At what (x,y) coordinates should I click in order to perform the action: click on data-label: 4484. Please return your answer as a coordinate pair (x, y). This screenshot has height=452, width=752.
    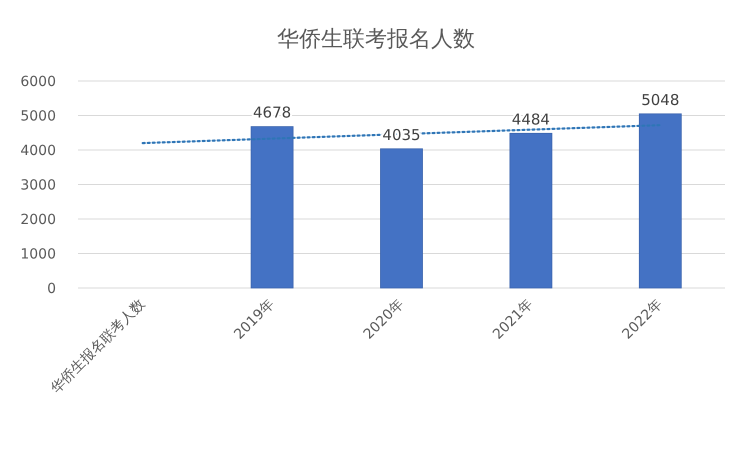
    Looking at the image, I should click on (531, 119).